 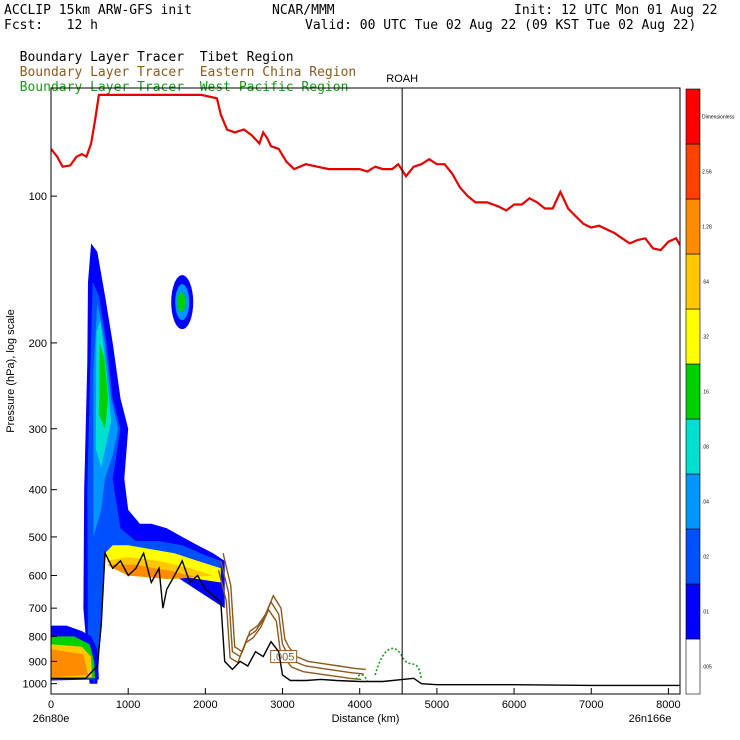 I want to click on legend-line-1: Boundary Layer Tracer Tibet Region, so click(x=149, y=50).